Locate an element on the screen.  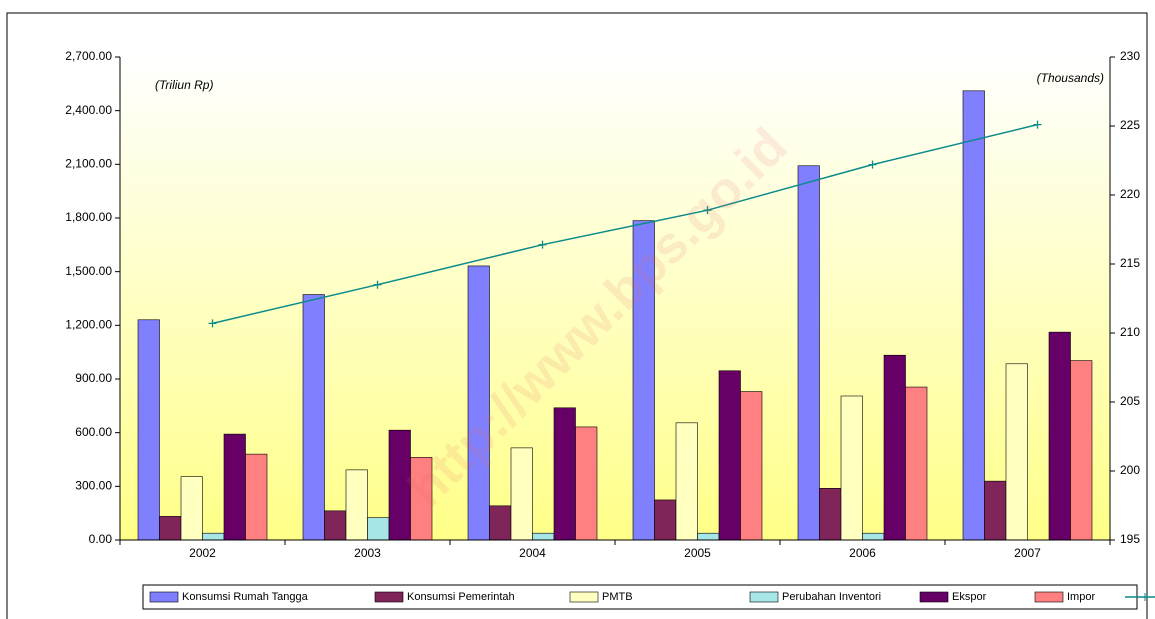
y-tick-label: 2,100.00 is located at coordinates (88, 164).